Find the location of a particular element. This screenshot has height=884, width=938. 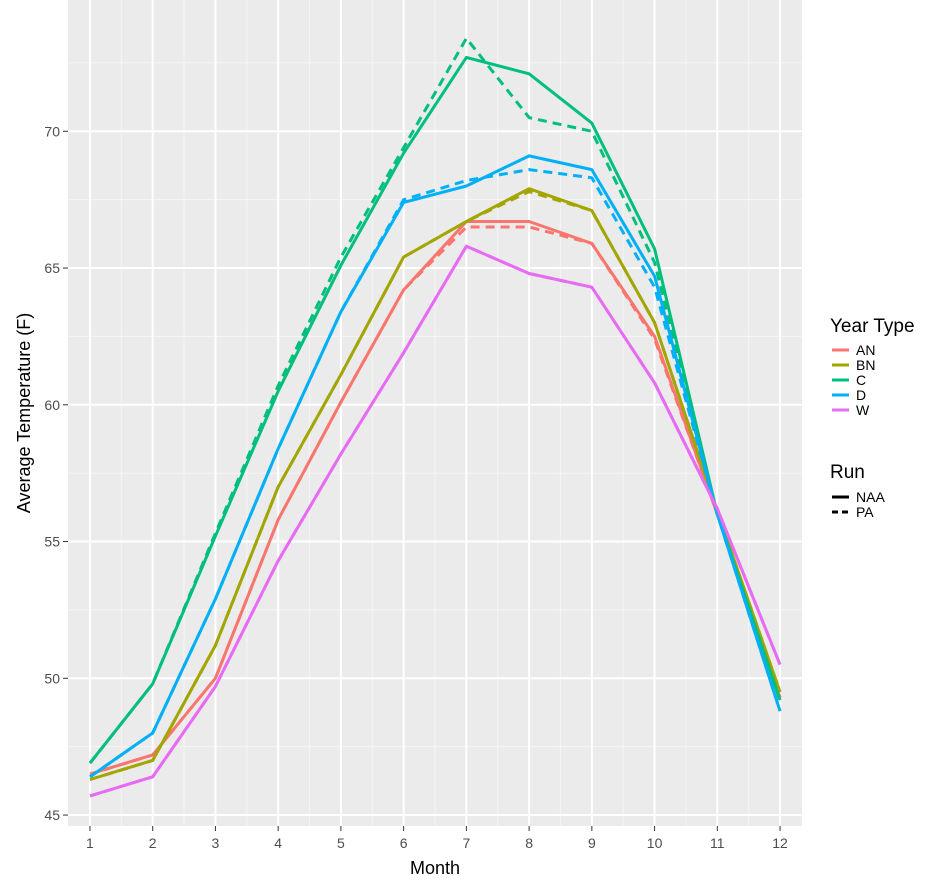

x-tick-label: 3 is located at coordinates (216, 843).